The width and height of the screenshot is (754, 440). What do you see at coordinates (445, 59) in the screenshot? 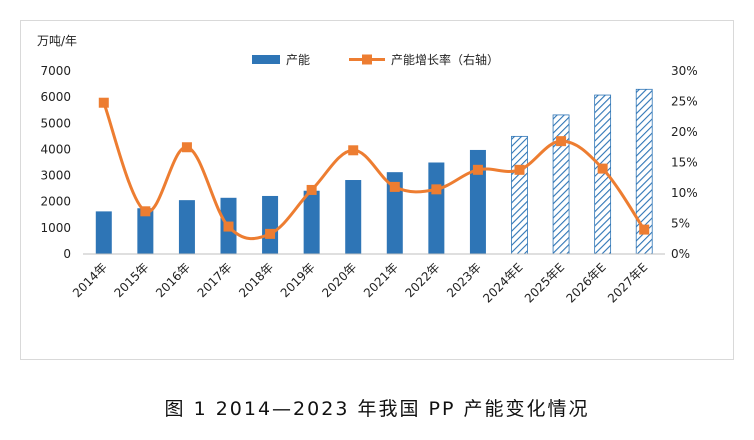
I see `legend-line-label: 产能增长率（右轴）` at bounding box center [445, 59].